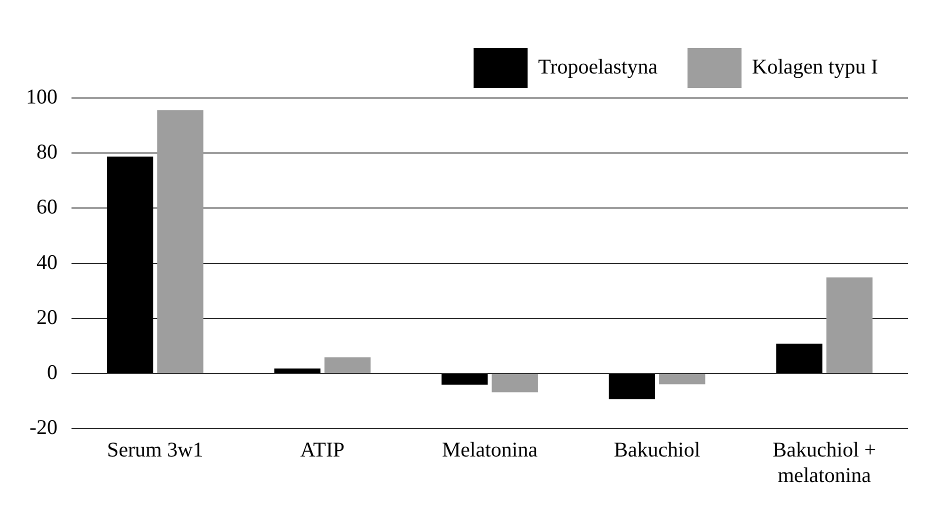 The width and height of the screenshot is (928, 513). Describe the element at coordinates (47, 206) in the screenshot. I see `y-tick-label: 60` at that location.